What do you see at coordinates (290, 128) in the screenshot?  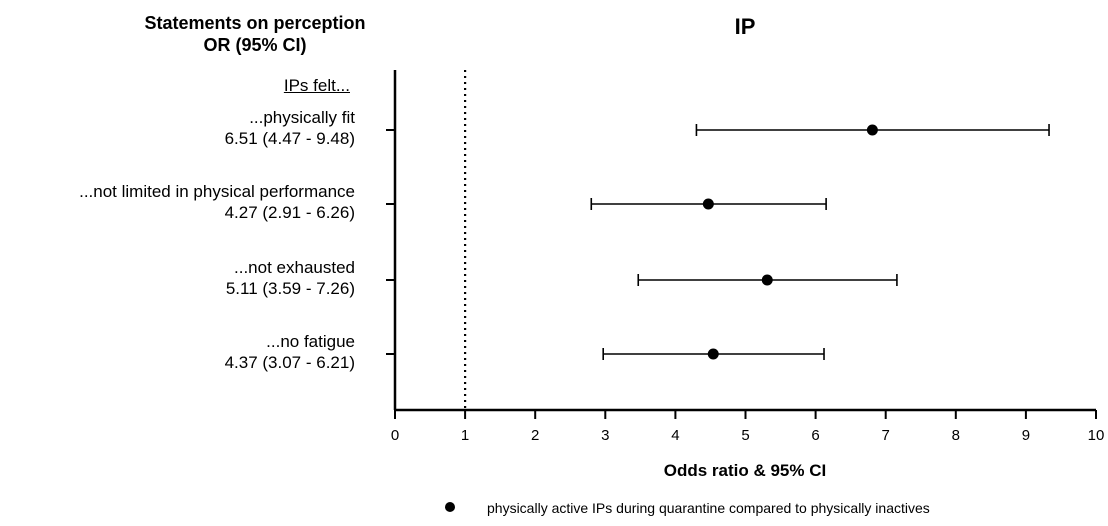 I see `row-label: ...physically fit 6.51 (4.47 - 9.48)` at bounding box center [290, 128].